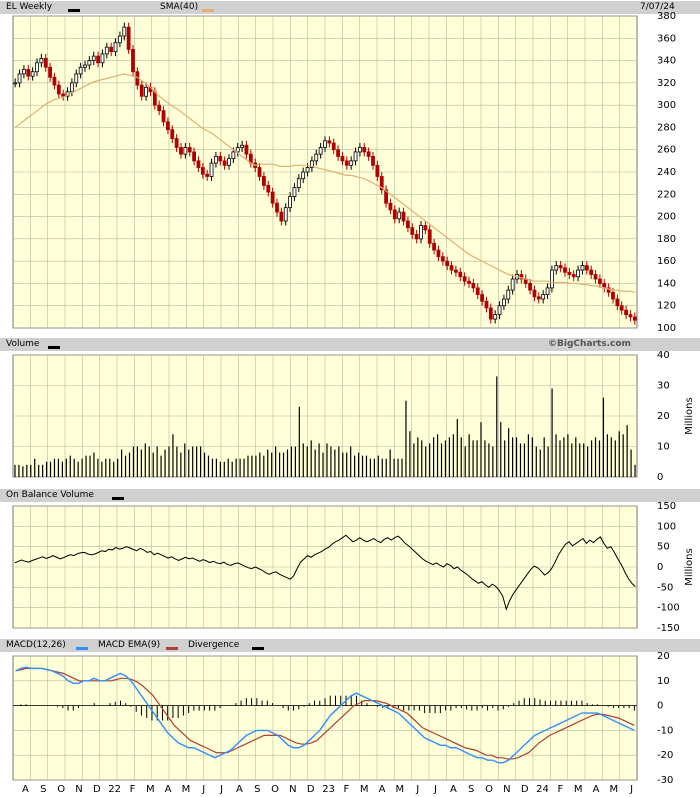 The image size is (700, 797). I want to click on x-tick-label: J, so click(221, 789).